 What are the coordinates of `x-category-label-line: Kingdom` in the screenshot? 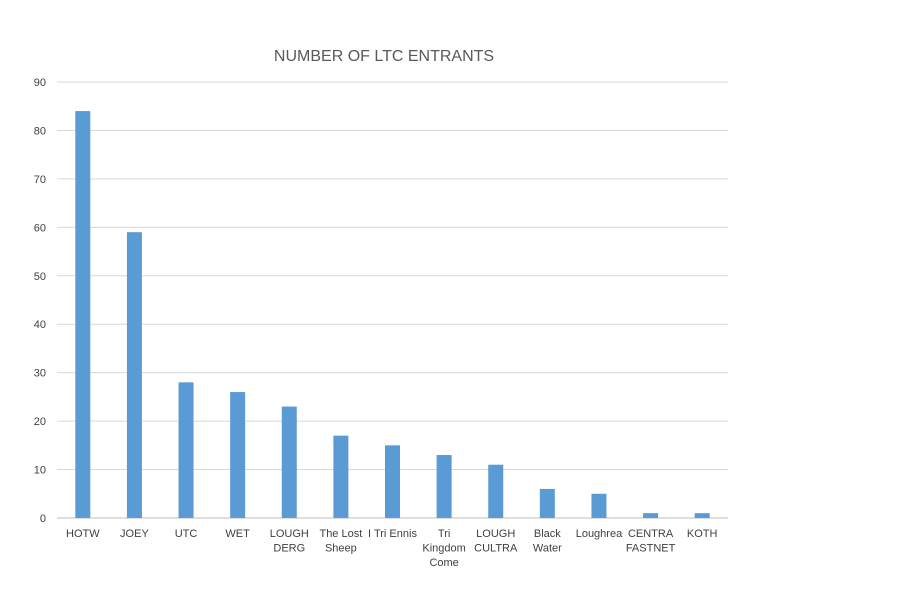 It's located at (443, 549).